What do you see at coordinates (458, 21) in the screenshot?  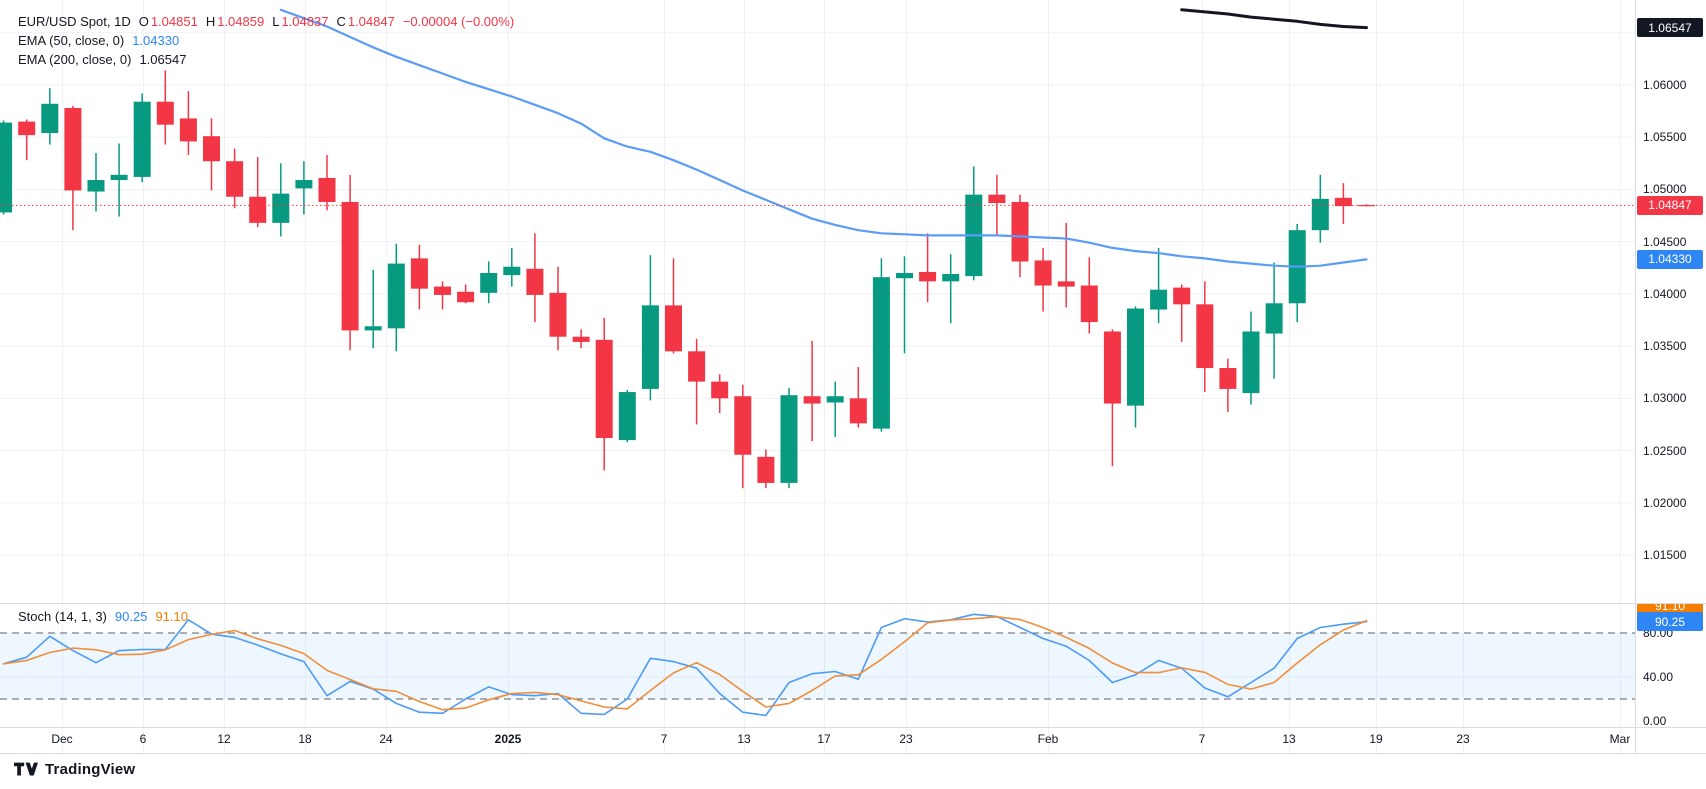 I see `change-value: −0.00004 (−0.00%)` at bounding box center [458, 21].